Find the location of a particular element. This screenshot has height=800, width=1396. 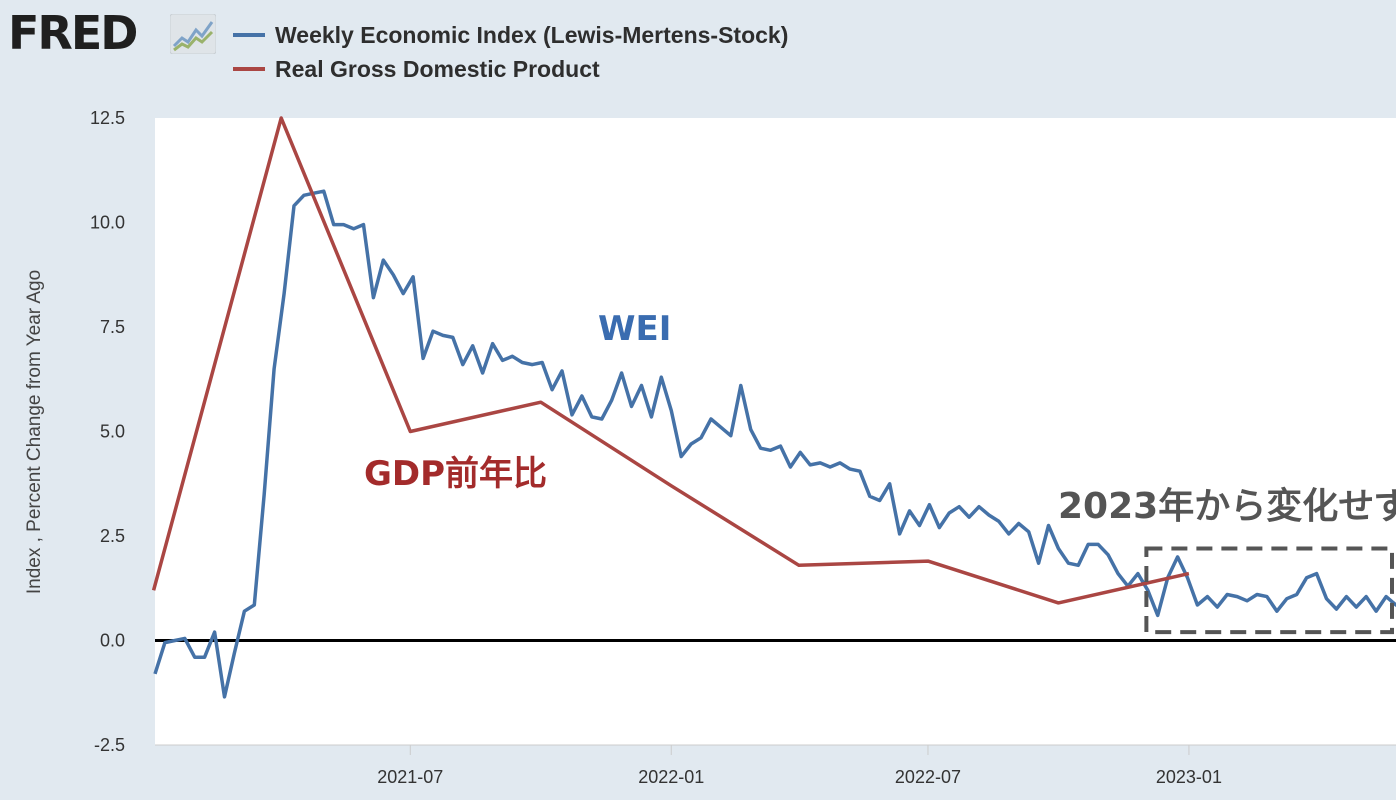

legend-label-gdp: Real Gross Domestic Product is located at coordinates (437, 68).